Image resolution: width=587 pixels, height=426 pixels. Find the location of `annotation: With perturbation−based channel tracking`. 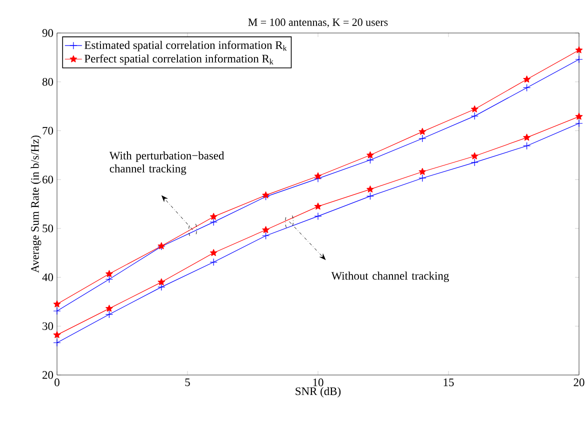

annotation: With perturbation−based channel tracking is located at coordinates (166, 163).